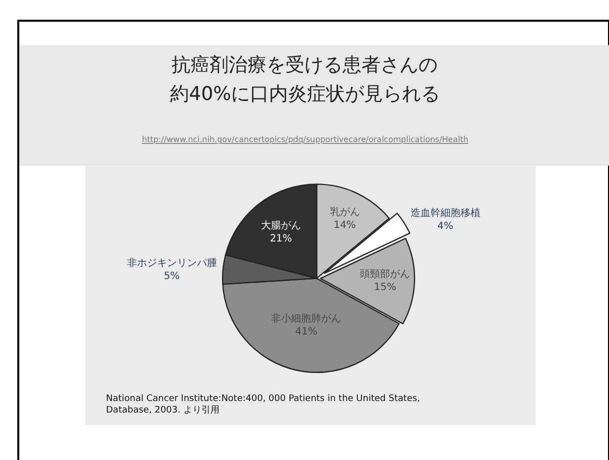 The height and width of the screenshot is (460, 609). What do you see at coordinates (345, 226) in the screenshot?
I see `data-label: 14%` at bounding box center [345, 226].